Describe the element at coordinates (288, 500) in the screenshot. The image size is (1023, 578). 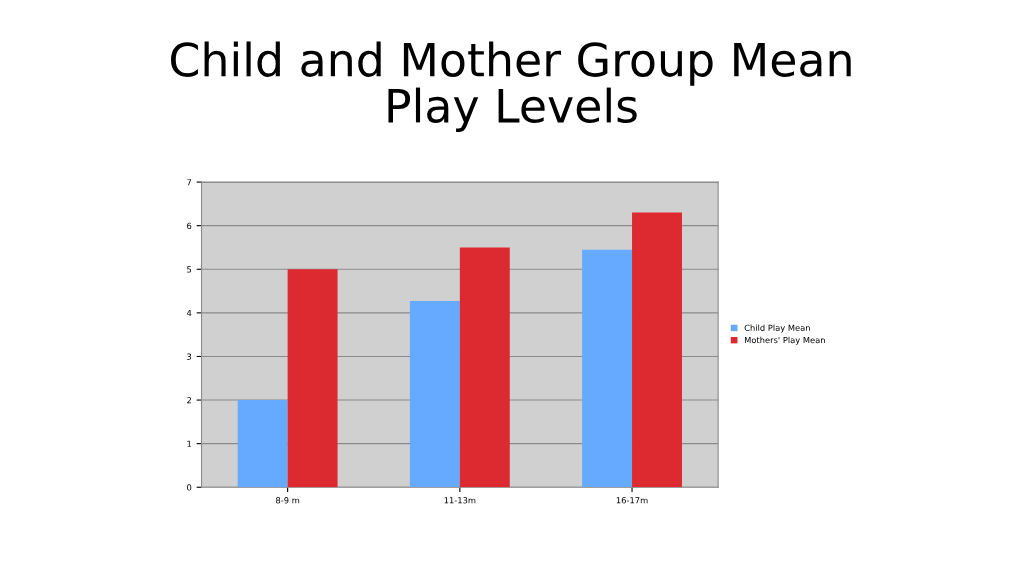
I see `x-tick-label: 8-9 m` at that location.